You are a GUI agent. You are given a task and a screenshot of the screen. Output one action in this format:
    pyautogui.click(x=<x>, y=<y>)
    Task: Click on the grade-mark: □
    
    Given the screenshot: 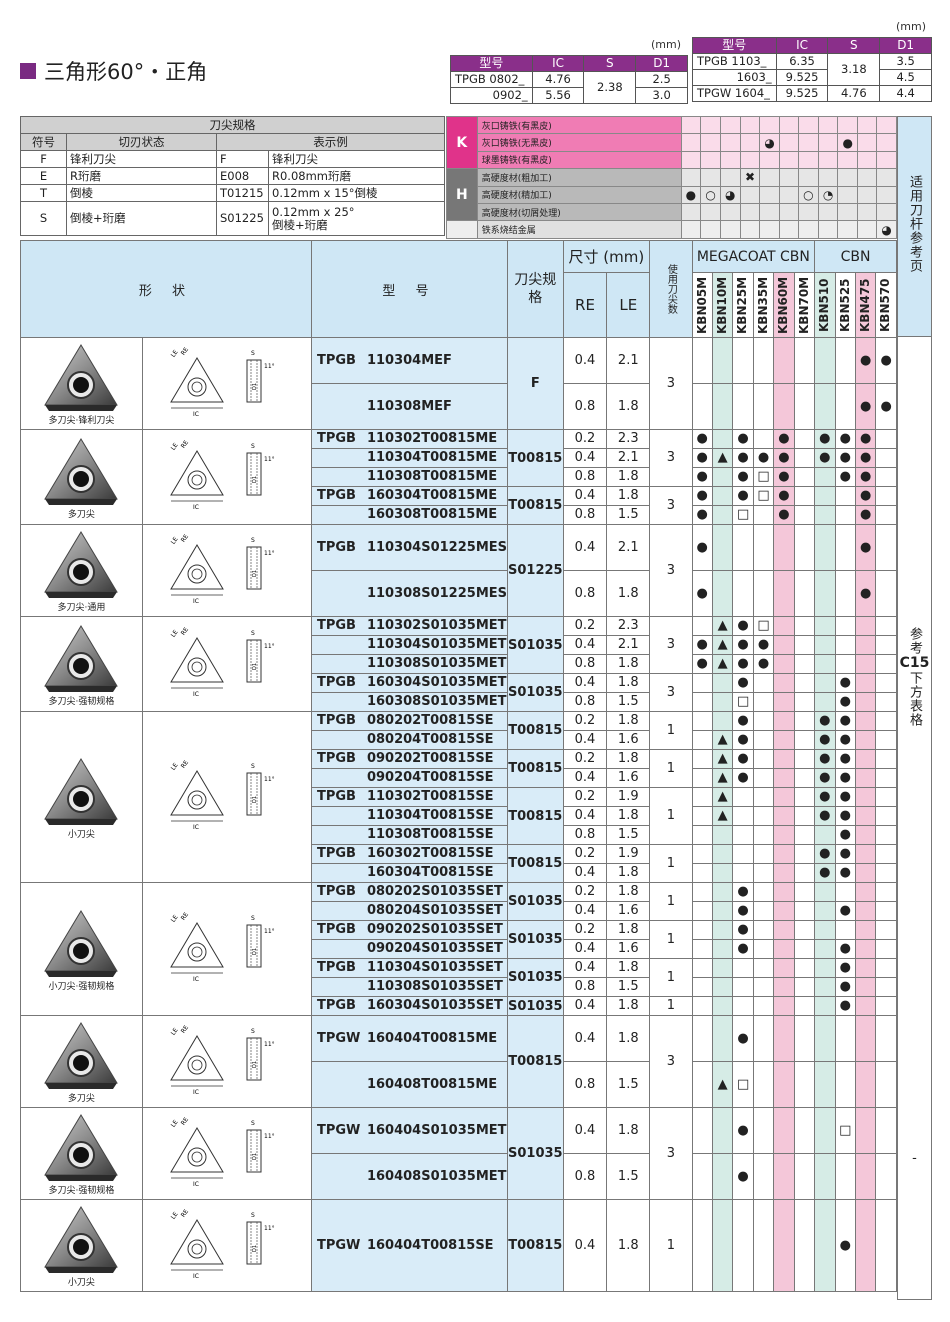 What is the action you would take?
    pyautogui.click(x=743, y=1084)
    